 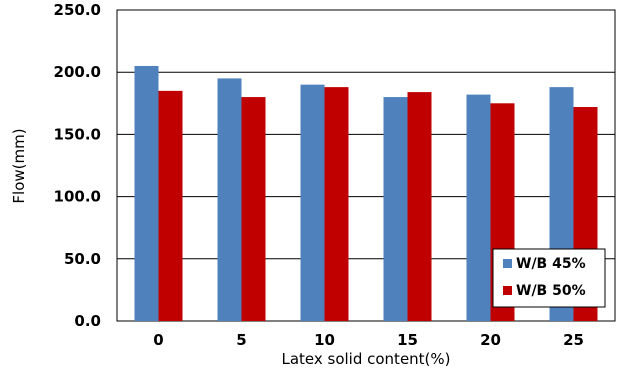 What do you see at coordinates (368, 340) in the screenshot?
I see `x-axis-ticks: 0 5 10 15 20 25` at bounding box center [368, 340].